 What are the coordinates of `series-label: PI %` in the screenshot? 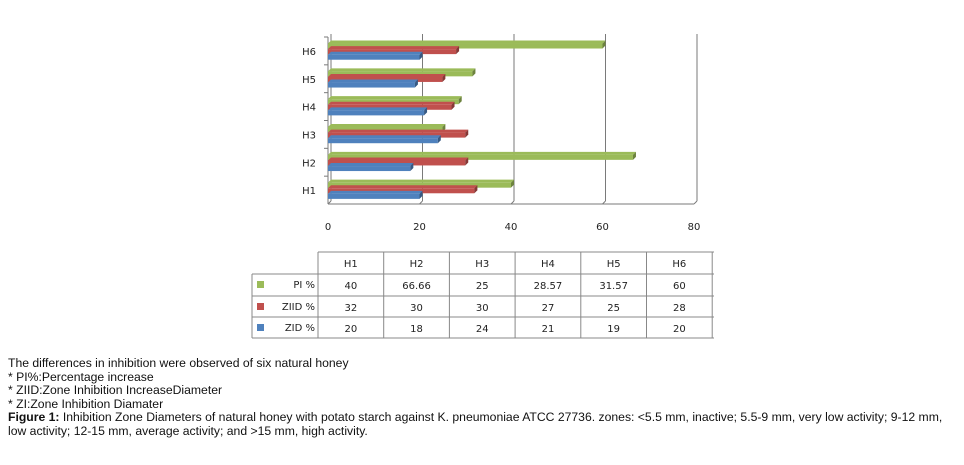 It's located at (304, 285).